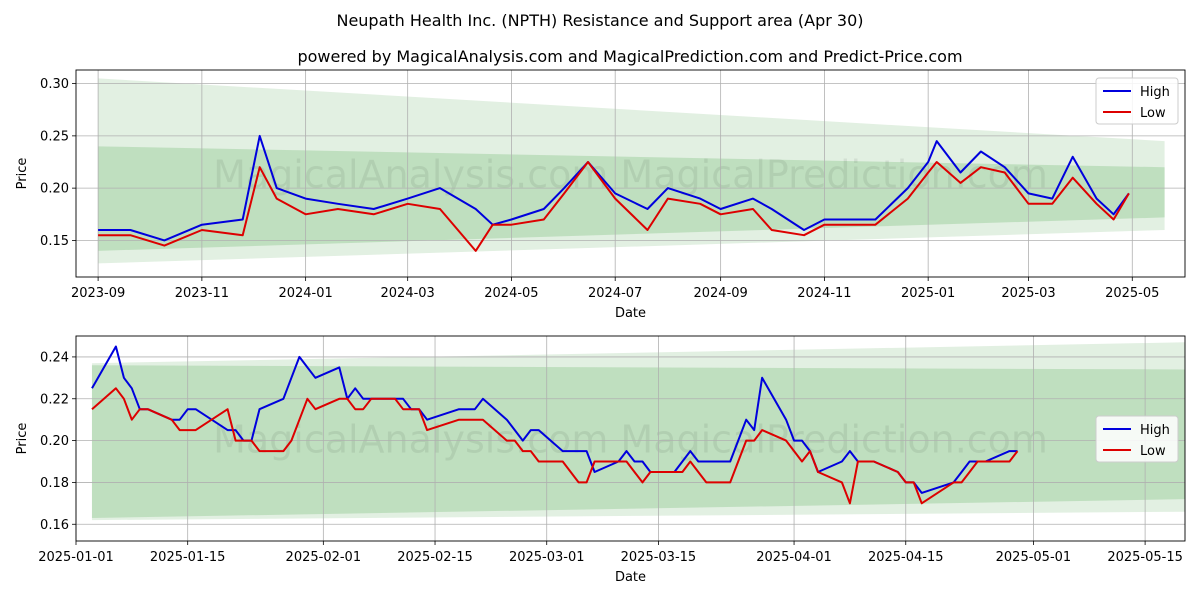 The height and width of the screenshot is (600, 1200). What do you see at coordinates (188, 557) in the screenshot?
I see `x-tick-label: 2025-01-15` at bounding box center [188, 557].